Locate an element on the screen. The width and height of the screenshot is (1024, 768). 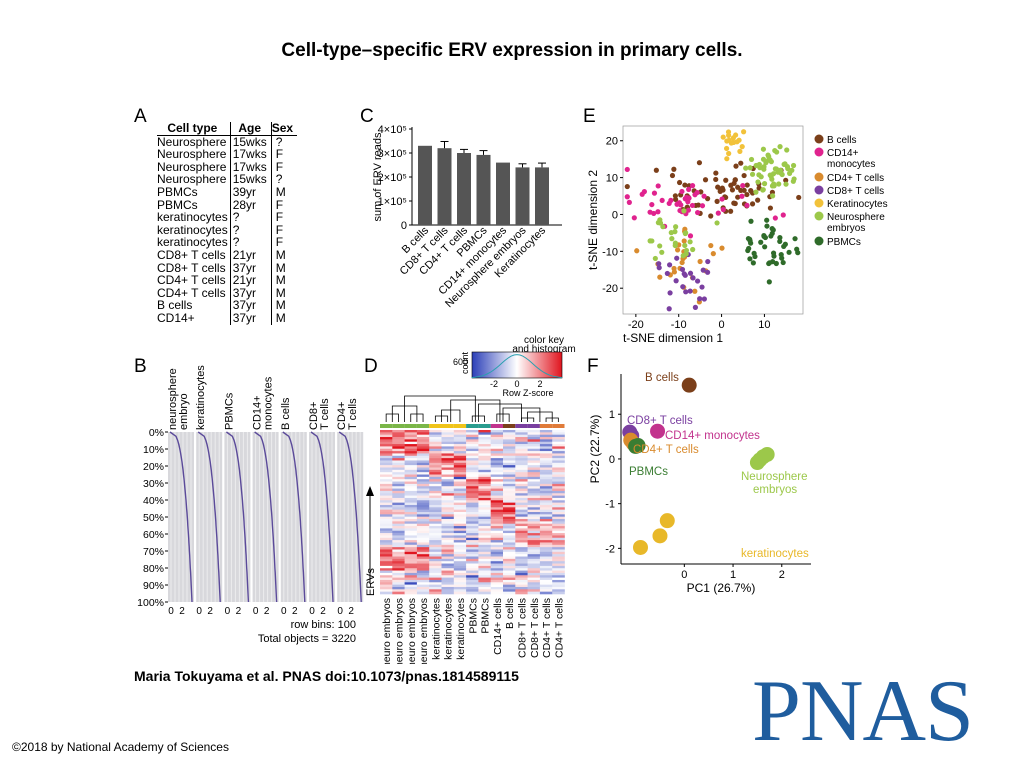
row-axis-label: ERVs is located at coordinates (371, 582).